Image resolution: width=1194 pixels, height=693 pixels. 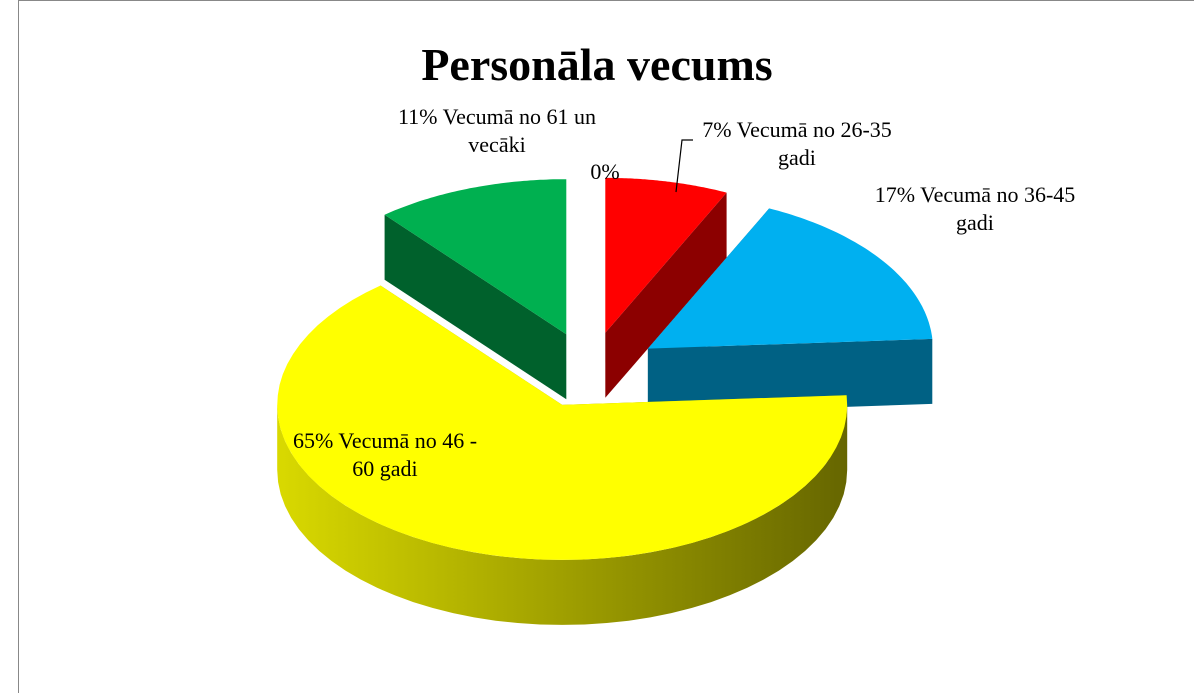 I want to click on data-label: 7% Vecumā no 26-35 gadi, so click(x=797, y=144).